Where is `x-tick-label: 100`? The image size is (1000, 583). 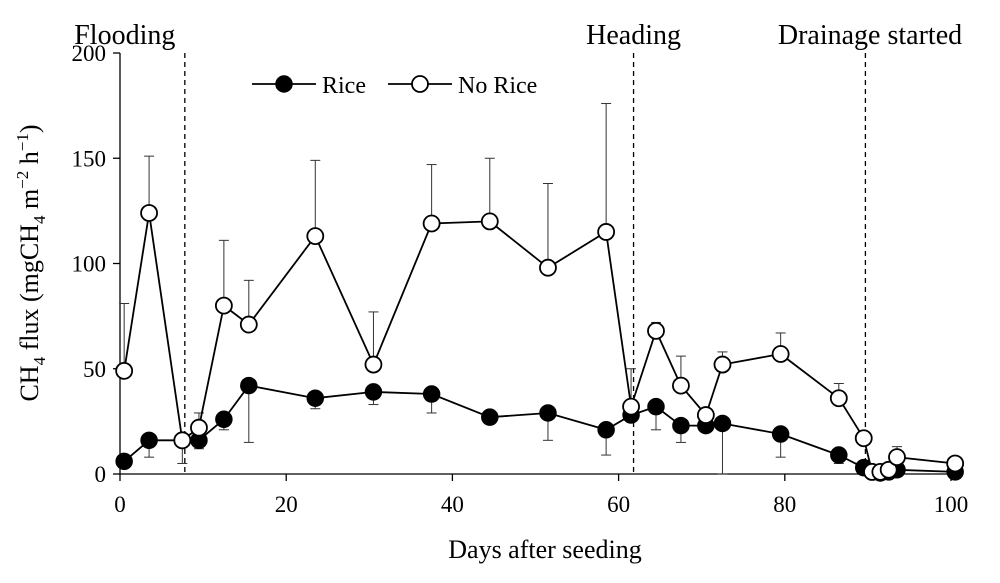
x-tick-label: 100 is located at coordinates (951, 504).